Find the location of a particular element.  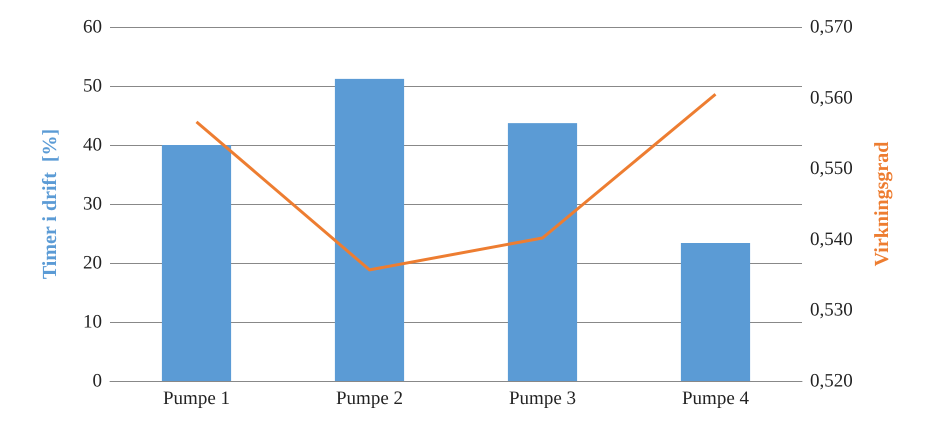

x-tick-label: Pumpe 2 is located at coordinates (370, 398).